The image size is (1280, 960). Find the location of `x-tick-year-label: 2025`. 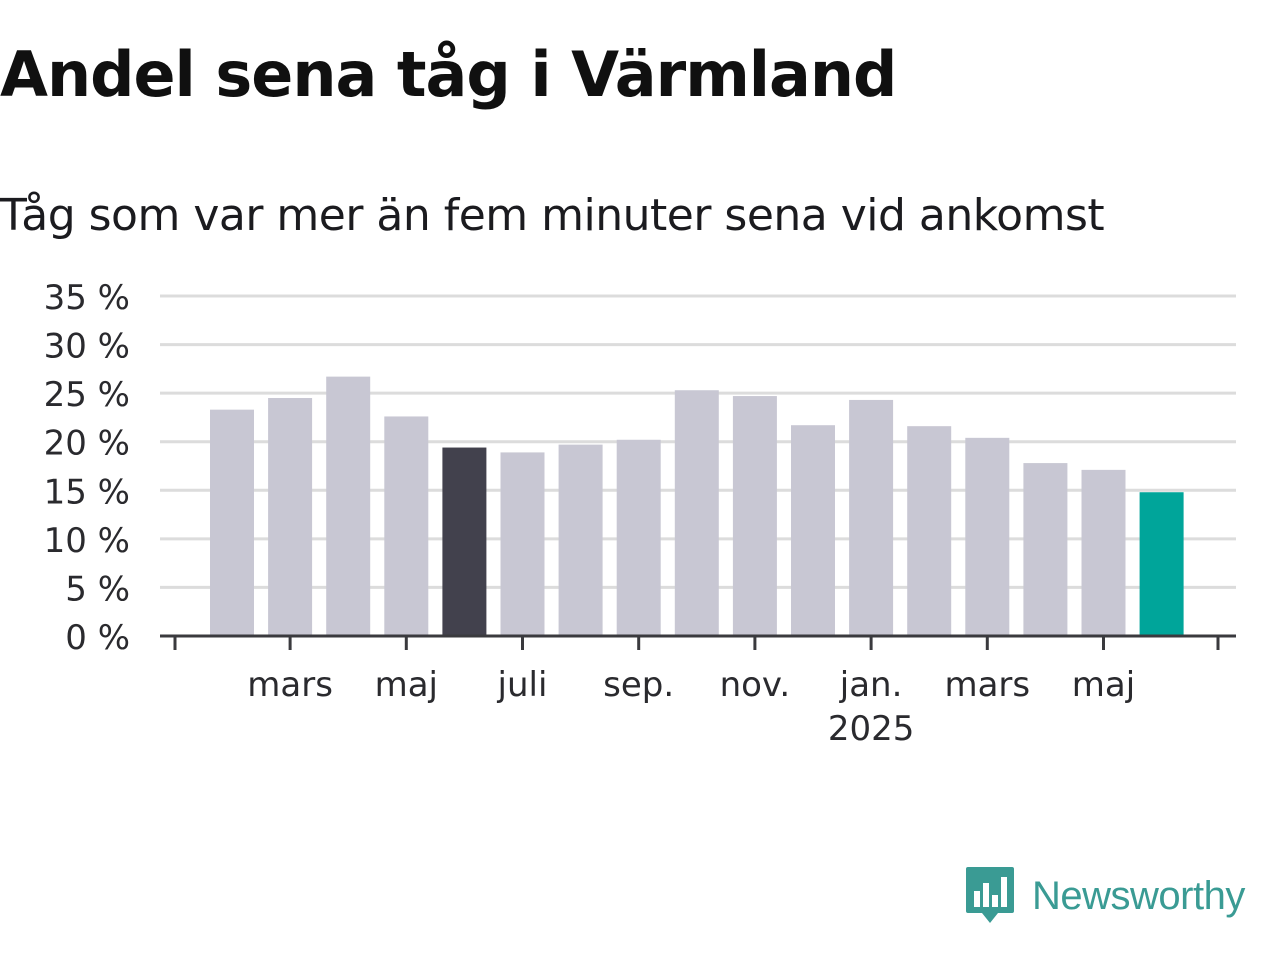

x-tick-year-label: 2025 is located at coordinates (871, 729).